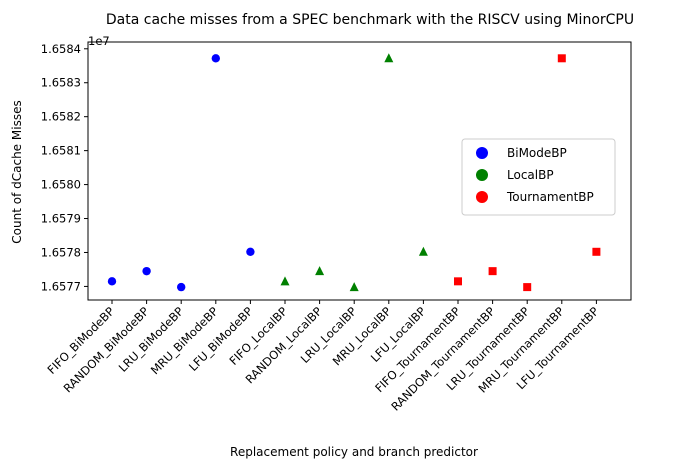  What do you see at coordinates (61, 185) in the screenshot?
I see `y-tick-label: 1.6580` at bounding box center [61, 185].